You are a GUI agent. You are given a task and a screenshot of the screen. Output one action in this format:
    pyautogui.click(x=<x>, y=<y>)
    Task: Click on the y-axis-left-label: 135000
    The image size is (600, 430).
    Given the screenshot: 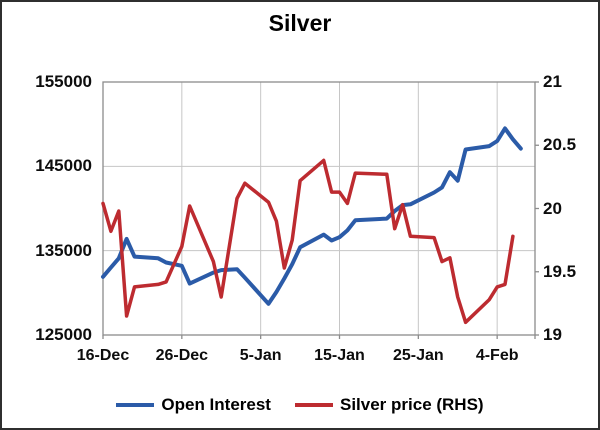 What is the action you would take?
    pyautogui.click(x=63, y=250)
    